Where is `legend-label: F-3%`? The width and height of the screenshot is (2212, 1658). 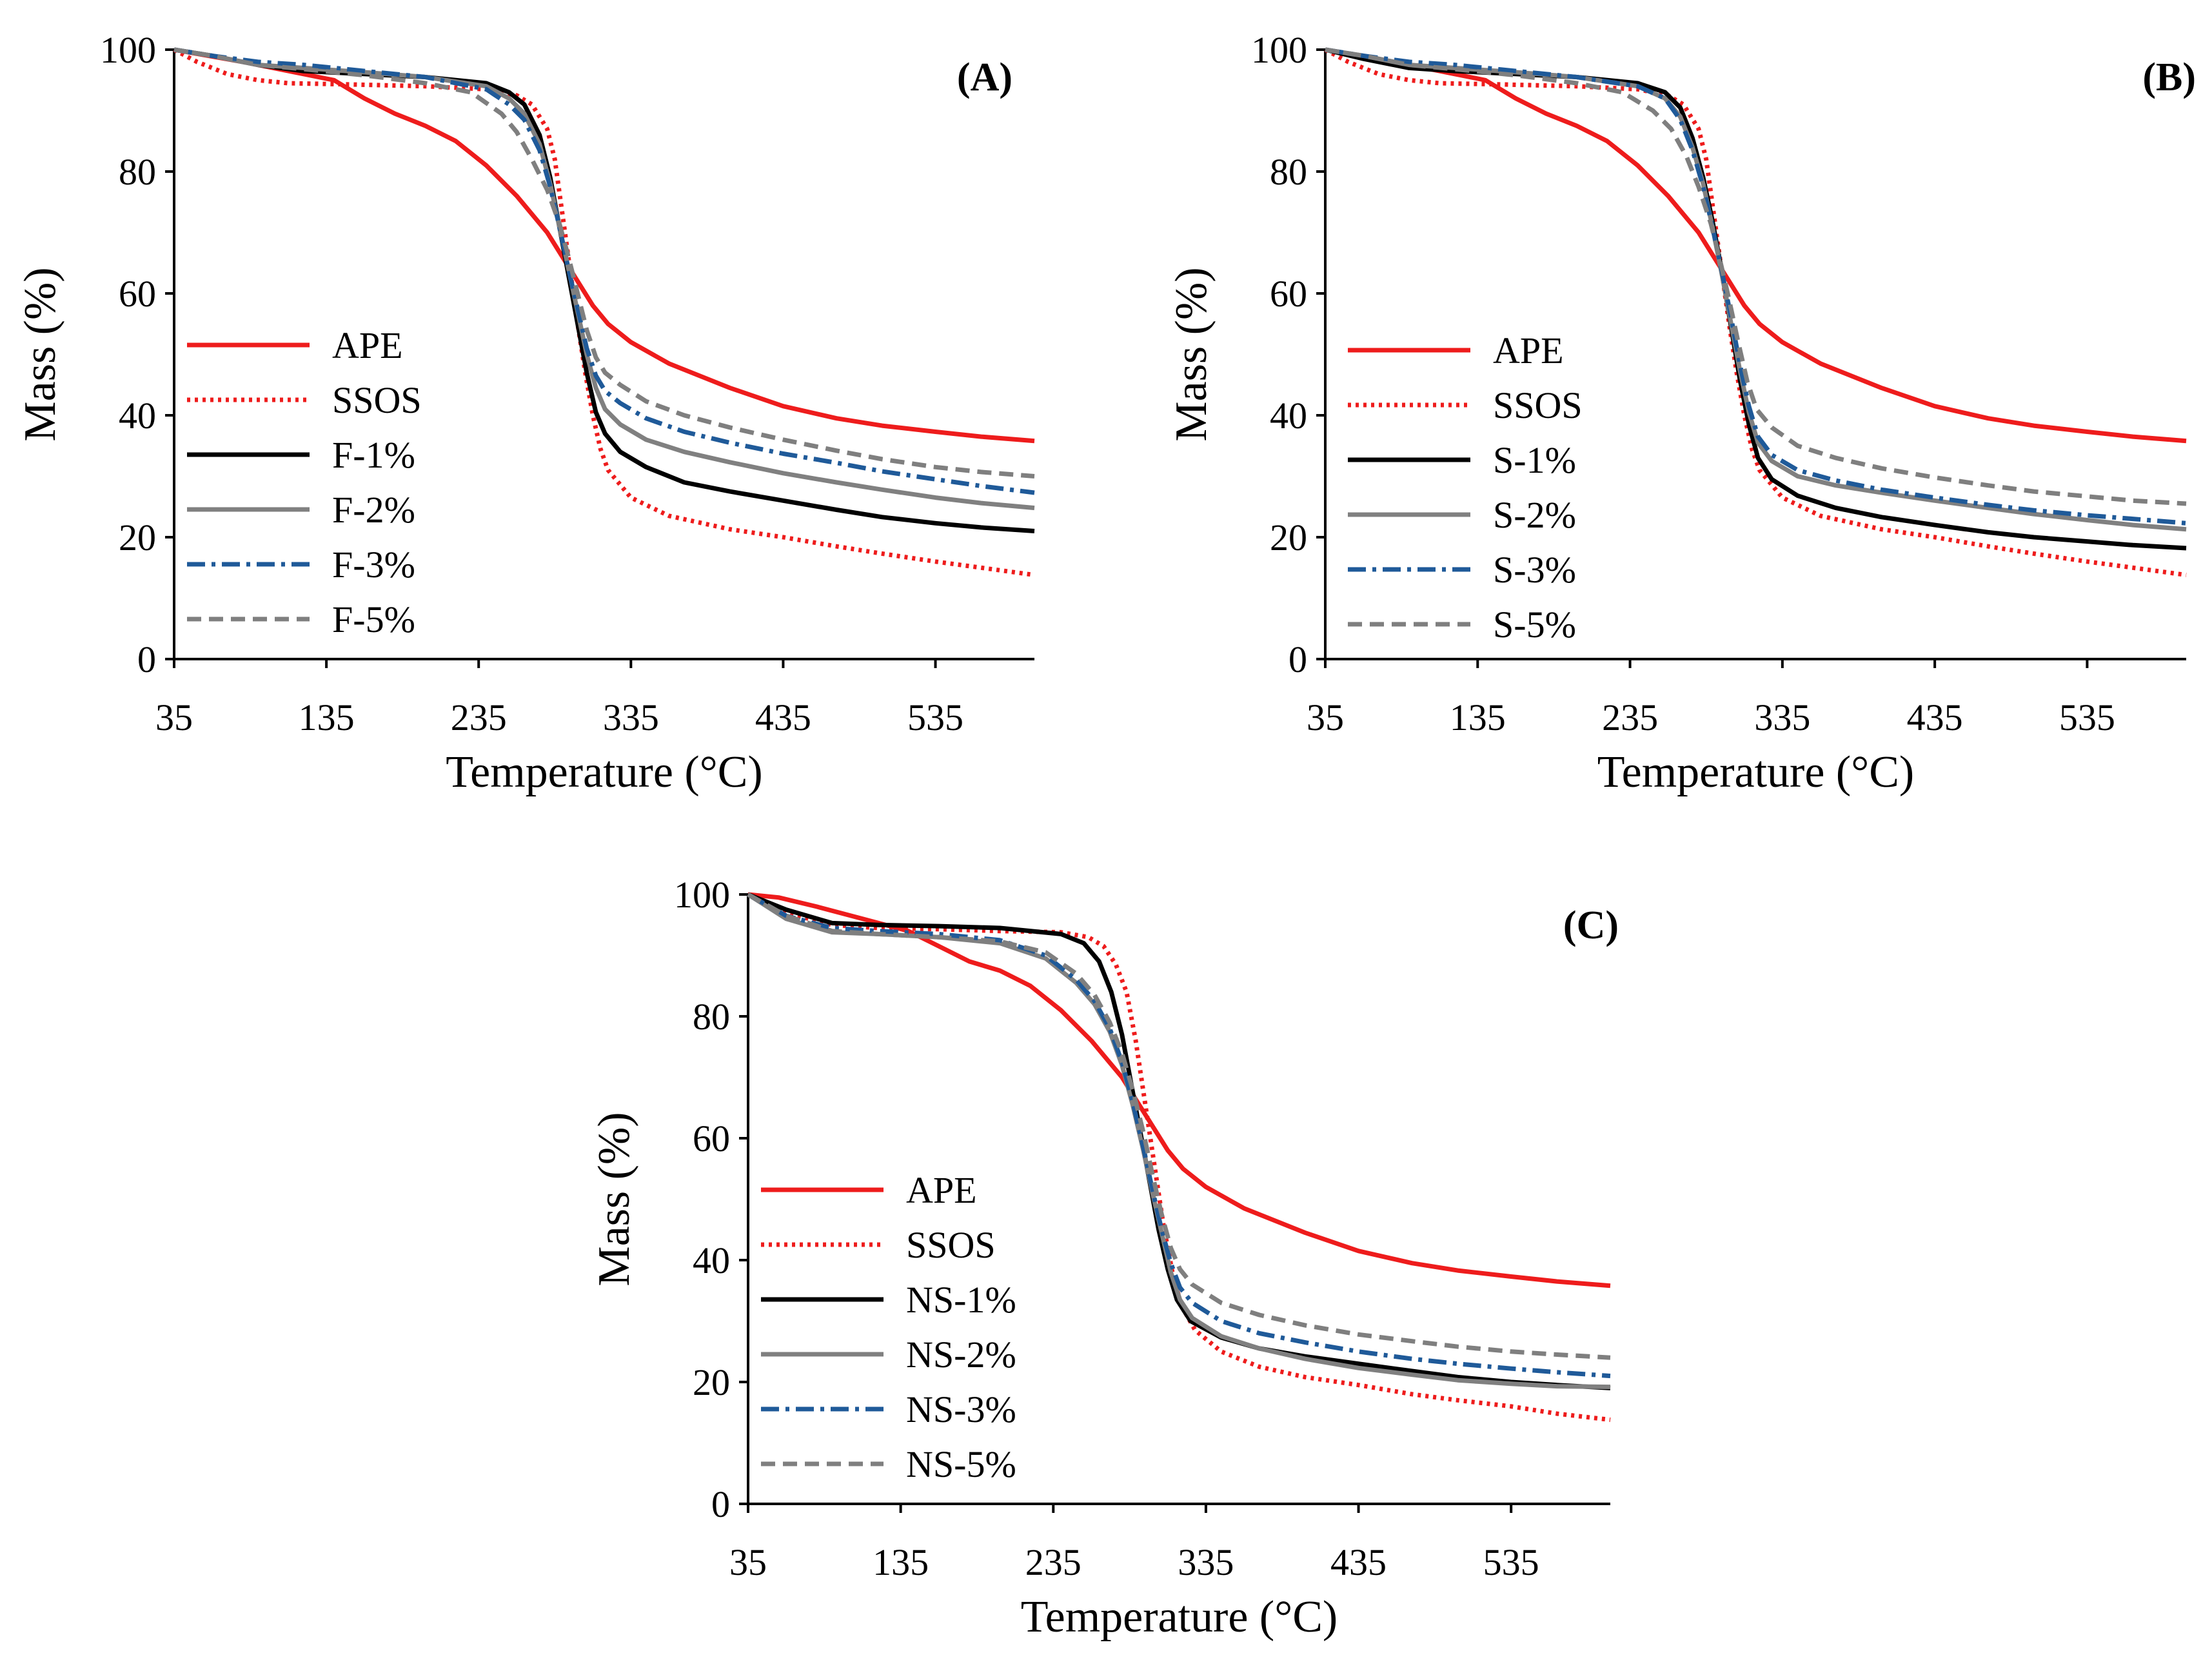 legend-label: F-3% is located at coordinates (373, 565).